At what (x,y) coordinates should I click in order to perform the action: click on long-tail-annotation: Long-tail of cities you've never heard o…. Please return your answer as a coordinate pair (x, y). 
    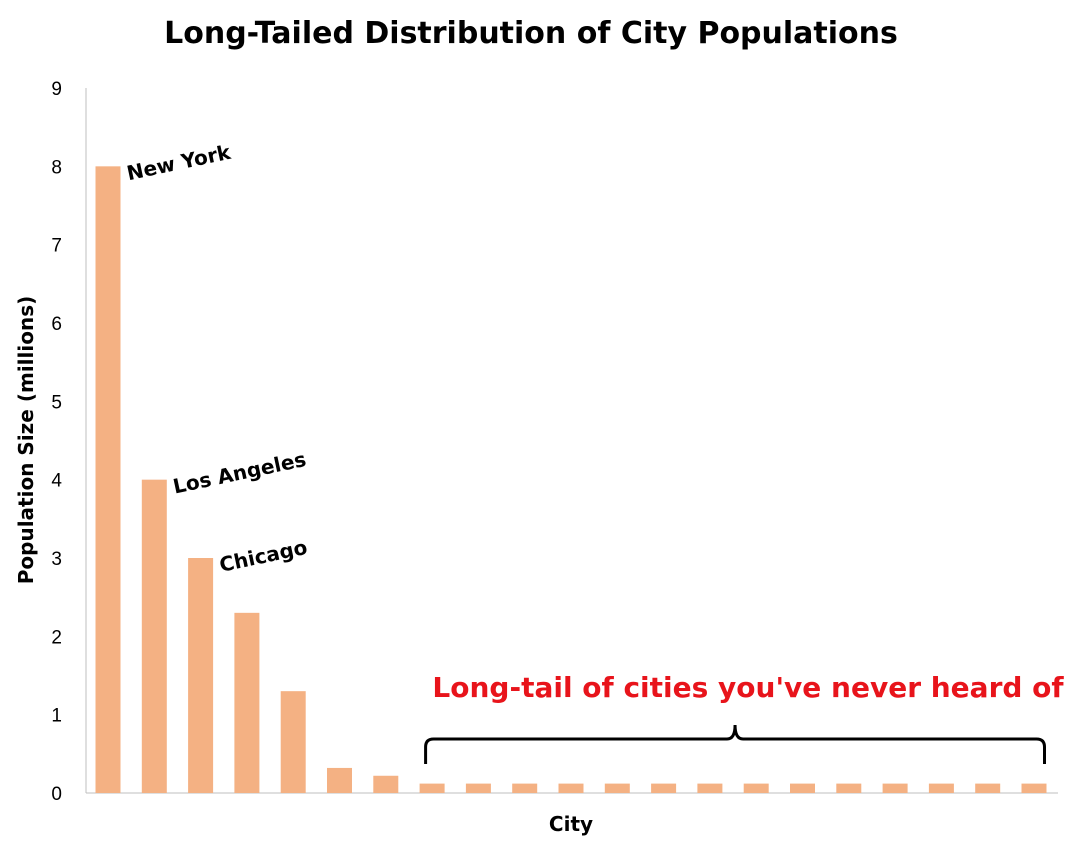
    Looking at the image, I should click on (748, 687).